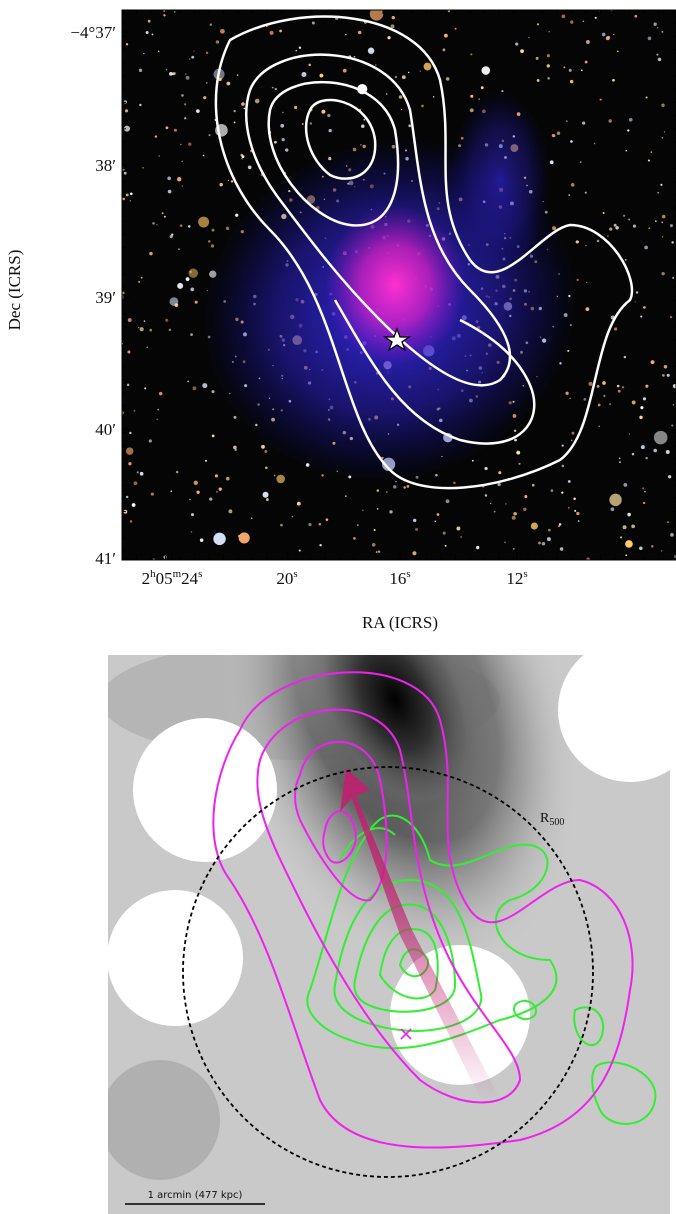  I want to click on ra-number: 2, so click(146, 578).